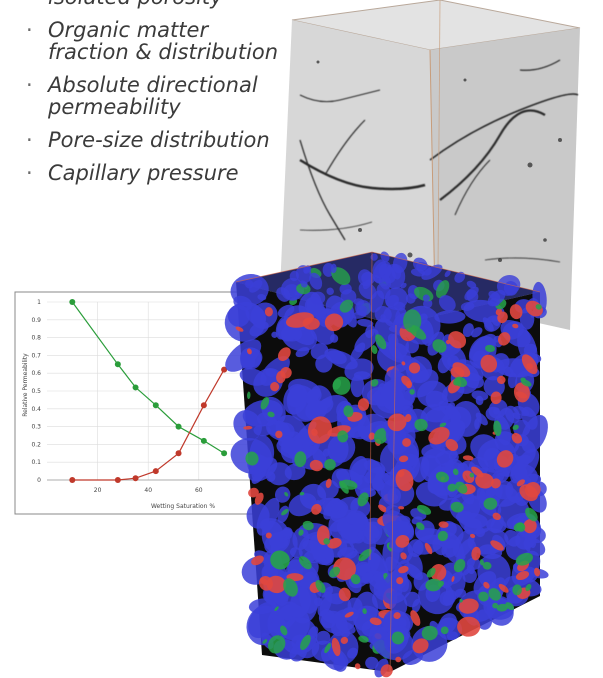 This screenshot has width=603, height=678. I want to click on chart-y-tick-label: 0.5, so click(36, 391).